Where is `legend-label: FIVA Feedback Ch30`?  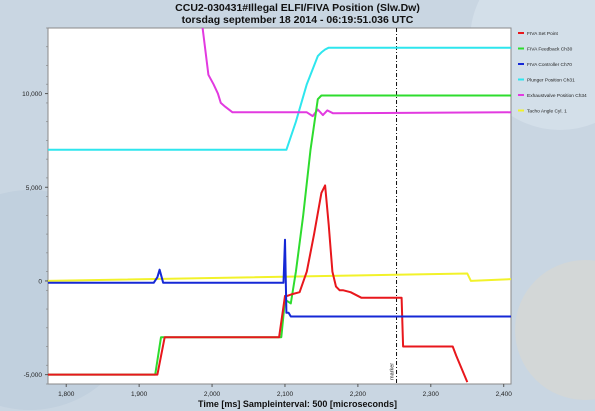
legend-label: FIVA Feedback Ch30 is located at coordinates (550, 50).